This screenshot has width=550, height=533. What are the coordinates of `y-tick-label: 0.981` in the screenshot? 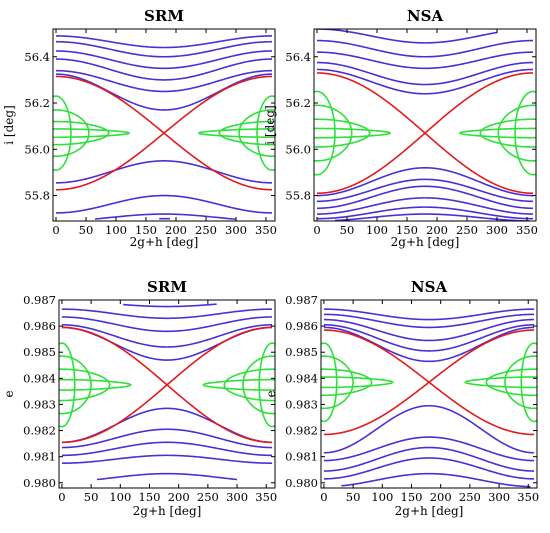 It's located at (301, 457).